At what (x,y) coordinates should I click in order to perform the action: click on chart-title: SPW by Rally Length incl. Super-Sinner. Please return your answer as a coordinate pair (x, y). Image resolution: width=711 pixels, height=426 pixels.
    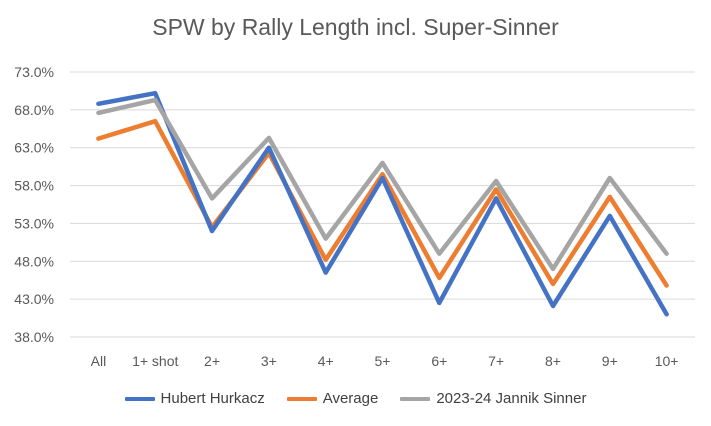
    Looking at the image, I should click on (355, 27).